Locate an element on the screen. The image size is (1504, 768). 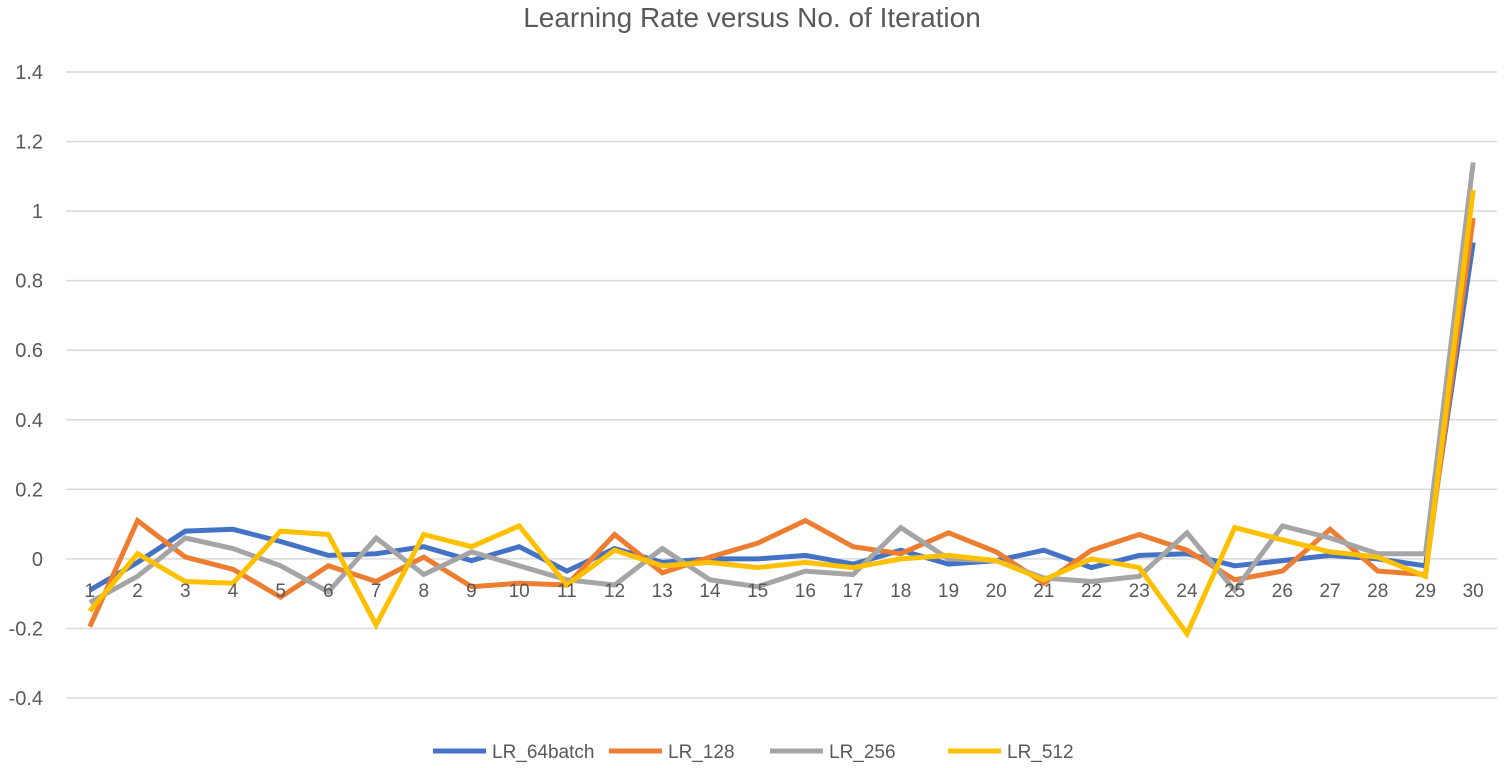
x-tick-label: 7 is located at coordinates (376, 591).